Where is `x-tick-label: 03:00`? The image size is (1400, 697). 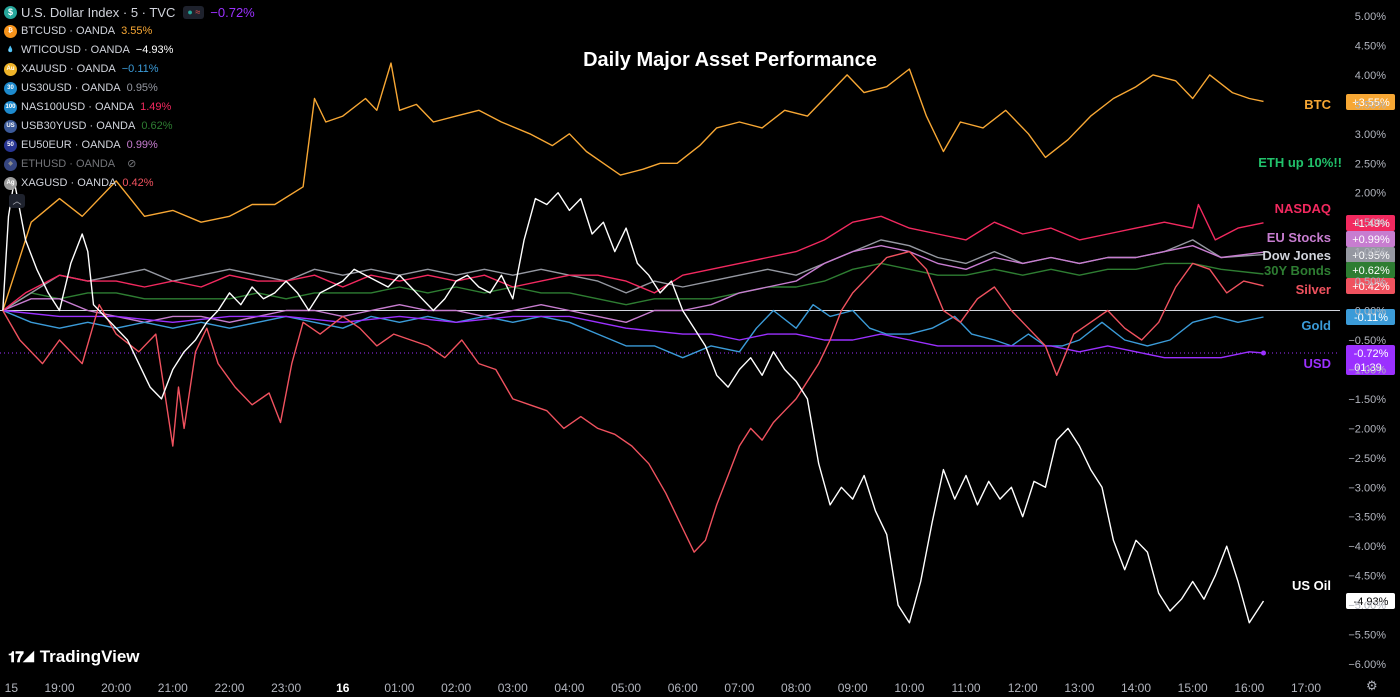
x-tick-label: 03:00 is located at coordinates (513, 688).